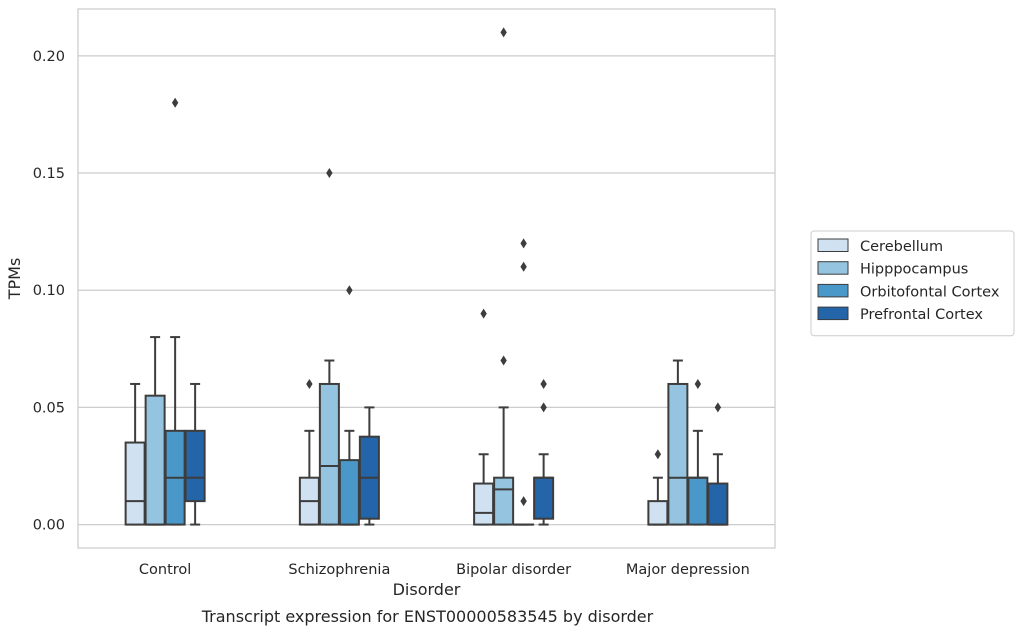  Describe the element at coordinates (165, 570) in the screenshot. I see `x-tick-label: Control` at that location.